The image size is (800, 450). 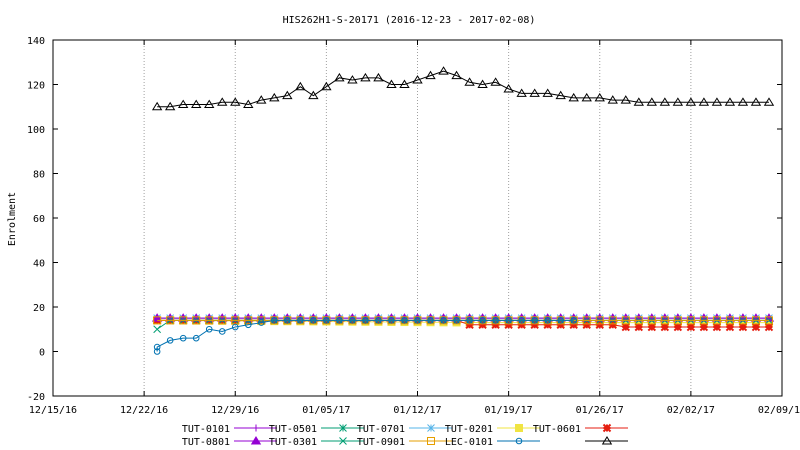 What do you see at coordinates (469, 442) in the screenshot?
I see `legend-label: LEC-0101` at bounding box center [469, 442].